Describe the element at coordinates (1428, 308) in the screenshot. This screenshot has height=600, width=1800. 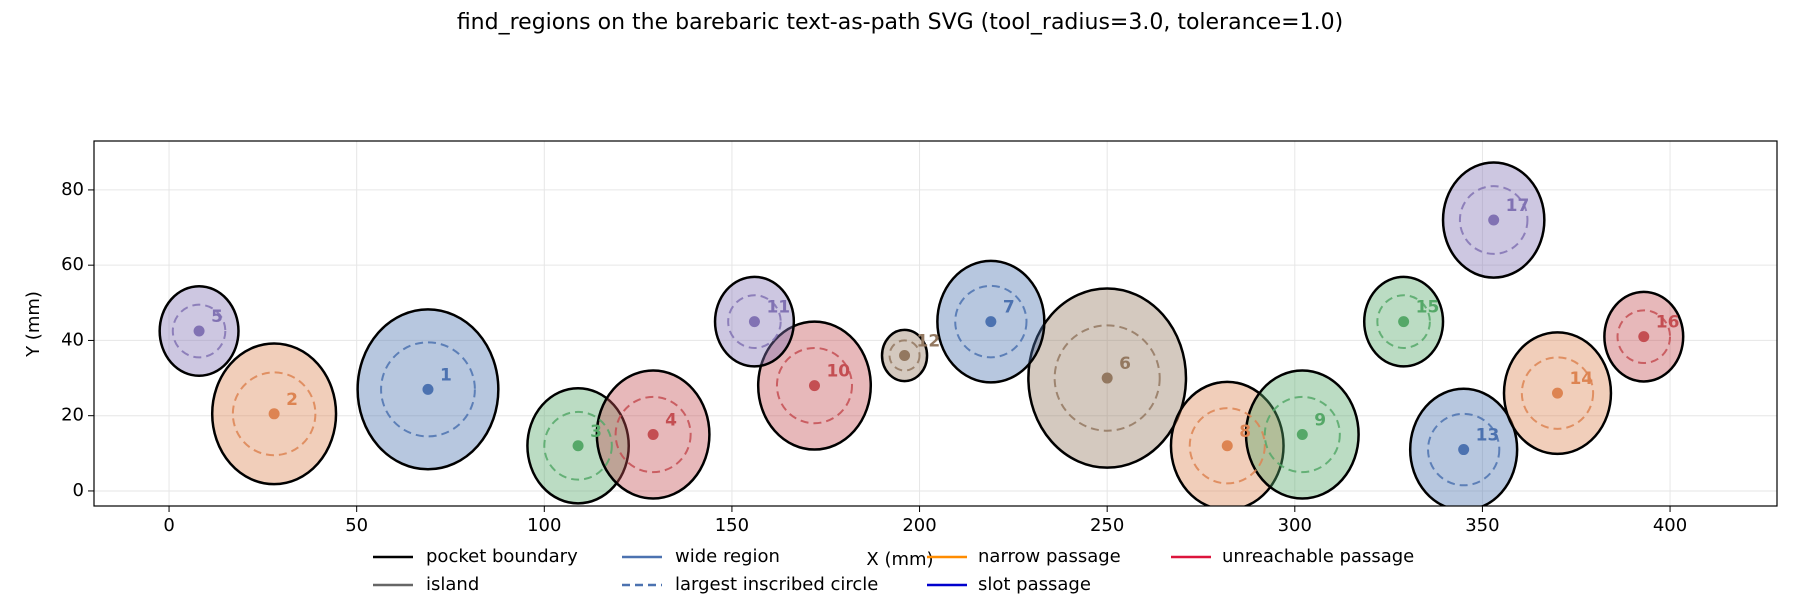
I see `region-label: 15` at that location.